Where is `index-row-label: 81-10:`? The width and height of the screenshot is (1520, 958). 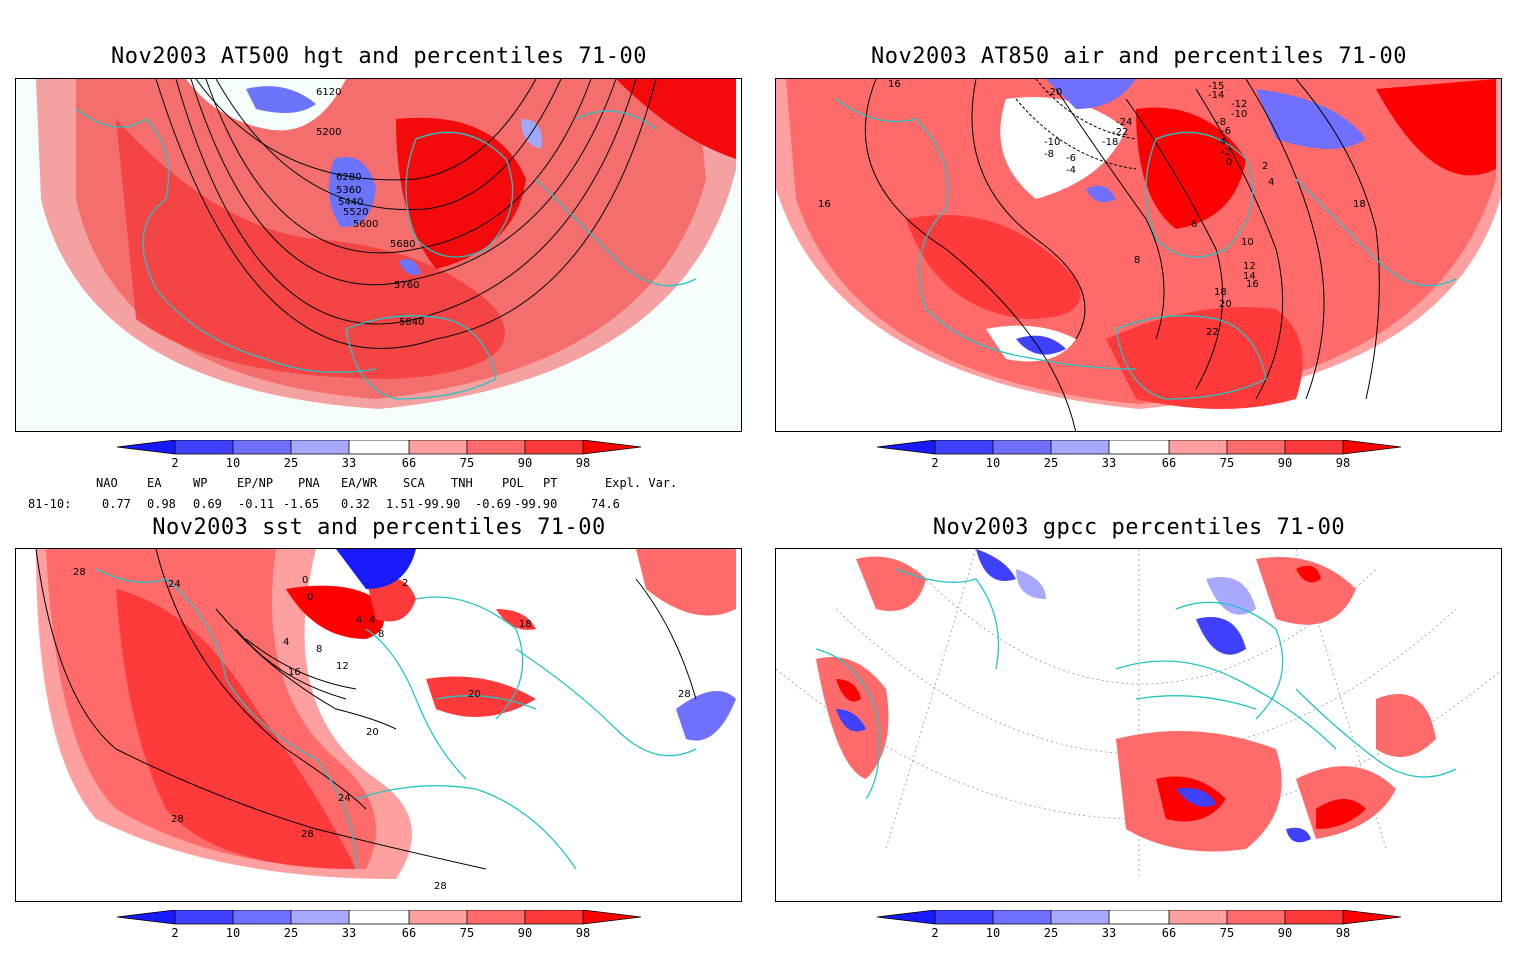 index-row-label: 81-10: is located at coordinates (50, 504).